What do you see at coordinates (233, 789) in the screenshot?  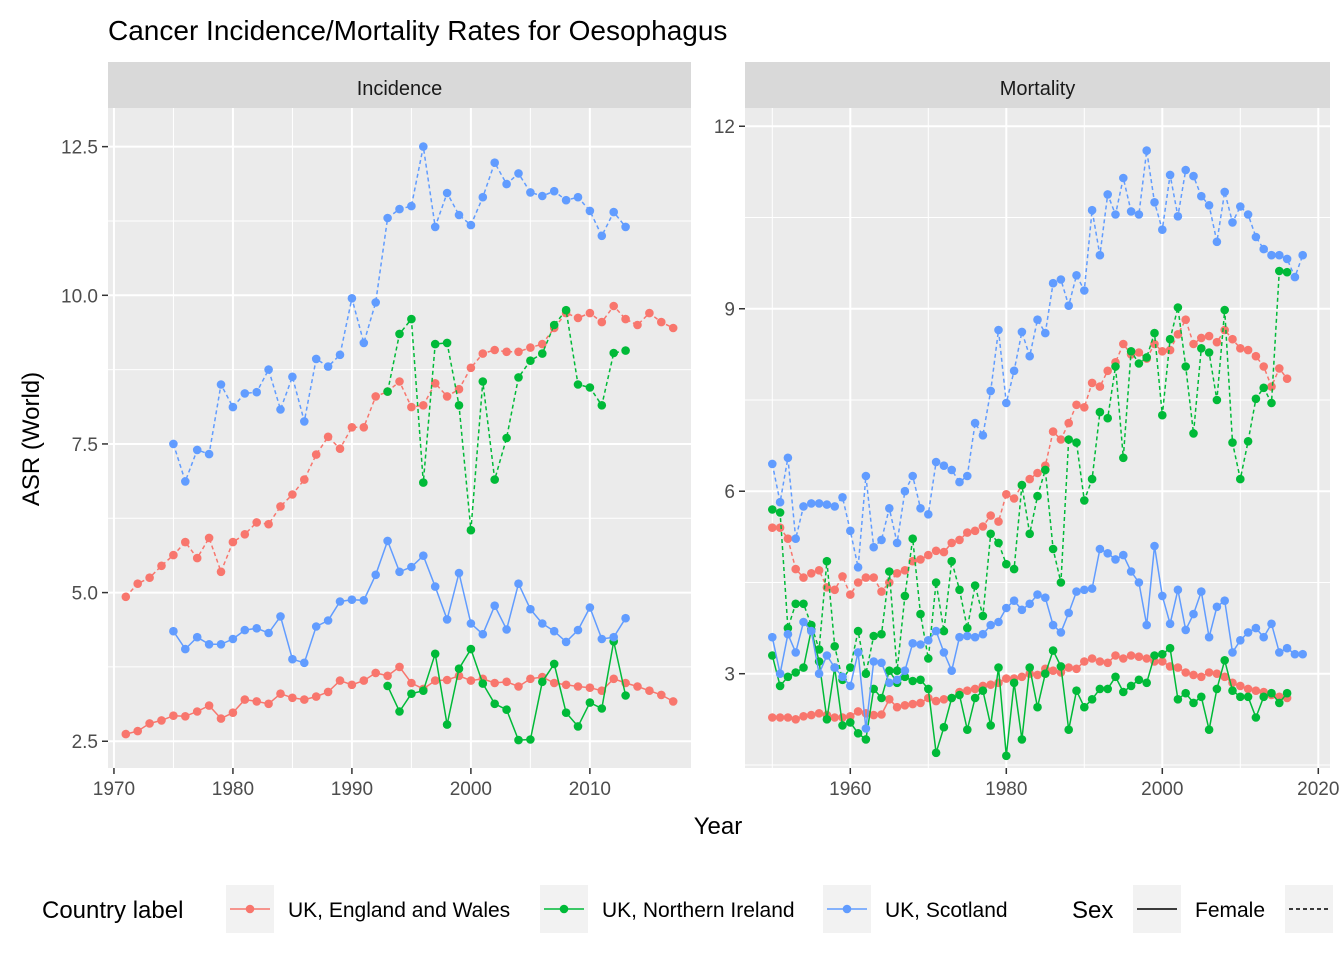 I see `x-tick-label: 1980` at bounding box center [233, 789].